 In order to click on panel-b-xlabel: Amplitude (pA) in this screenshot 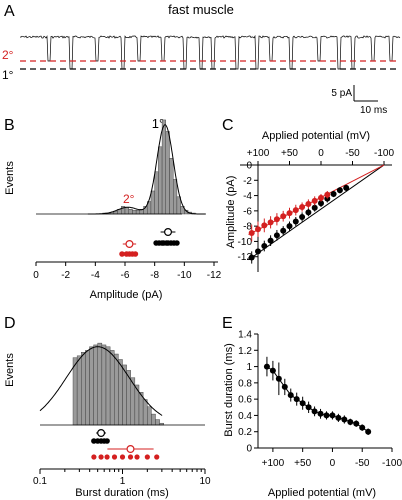, I will do `click(126, 295)`.